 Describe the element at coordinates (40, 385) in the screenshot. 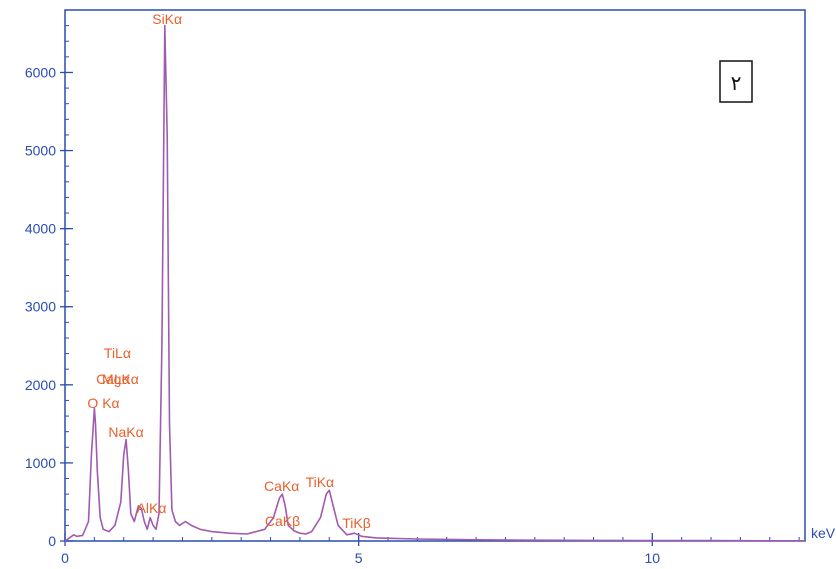

I see `y-tick-label: 2000` at that location.